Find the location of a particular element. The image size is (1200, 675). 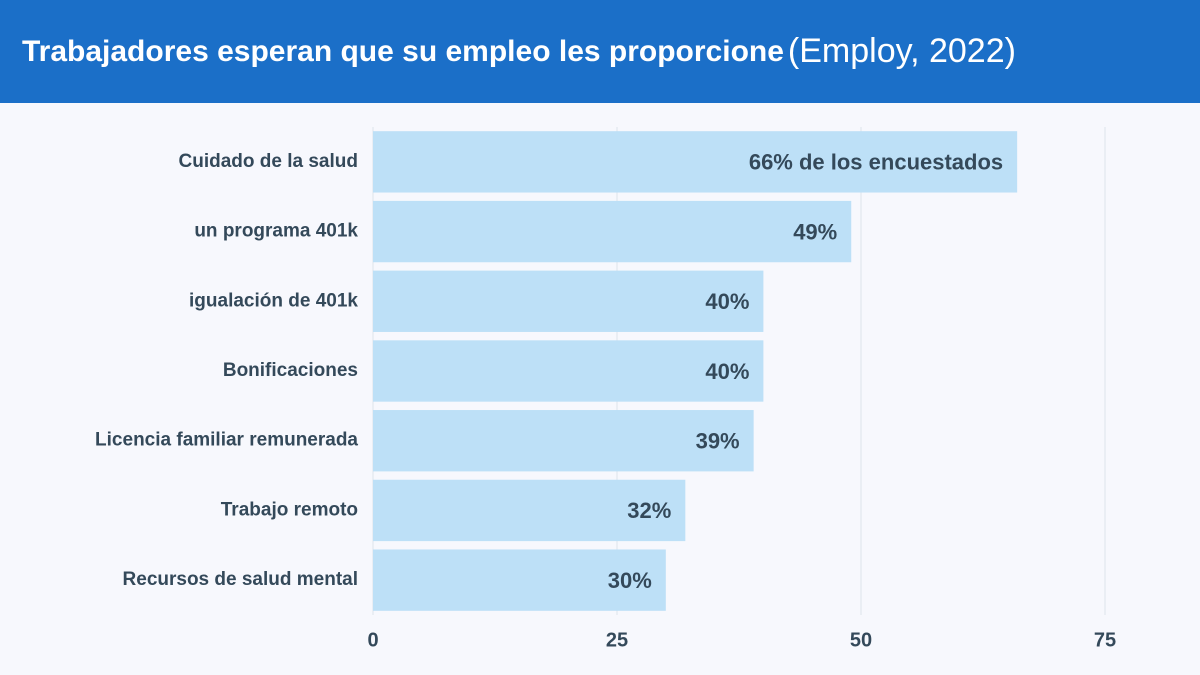

y-tick-label: un programa 401k is located at coordinates (276, 231).